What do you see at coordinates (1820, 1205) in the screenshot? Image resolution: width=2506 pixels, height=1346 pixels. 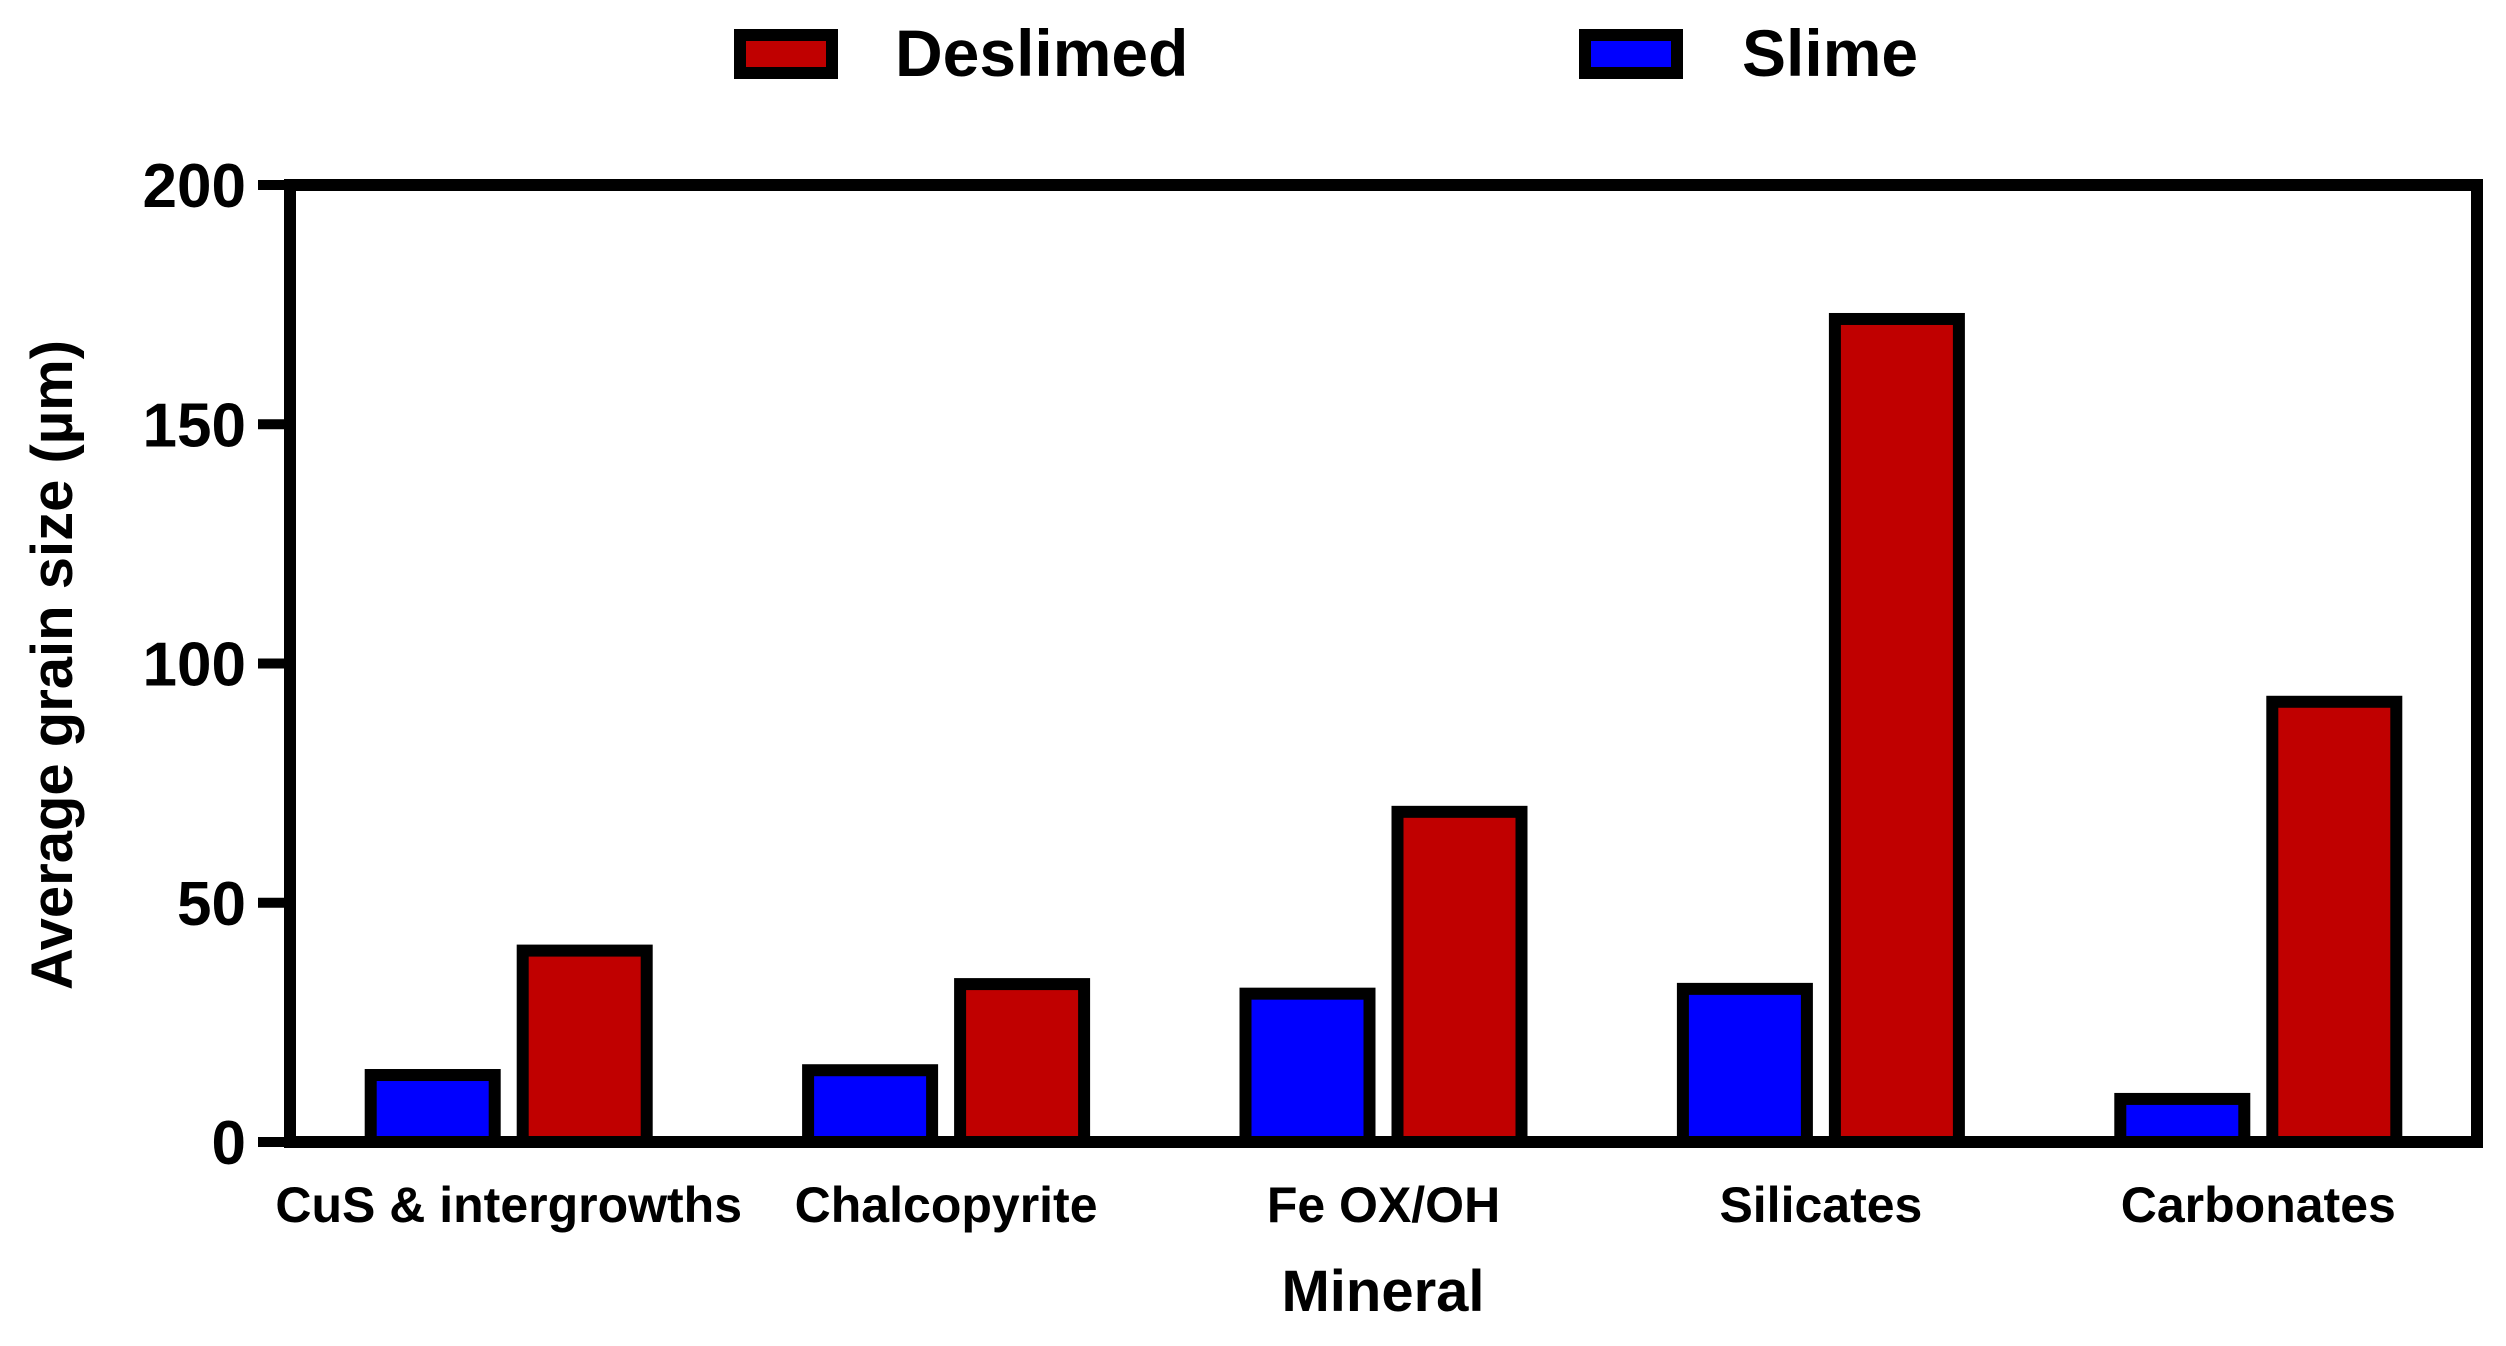 I see `x-tick-label: Silicates` at bounding box center [1820, 1205].